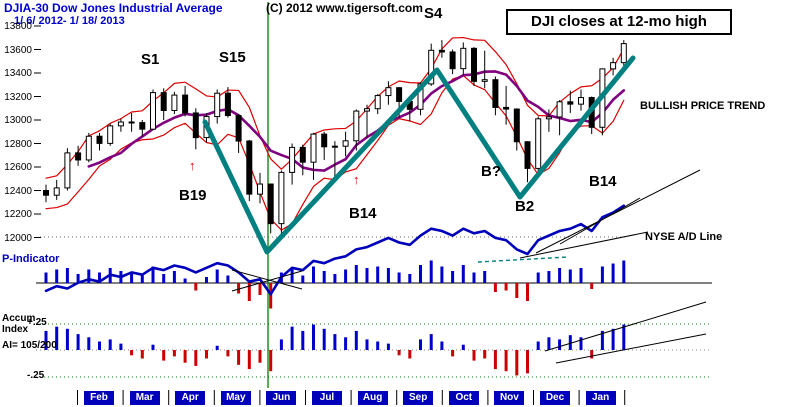 This screenshot has height=407, width=800. Describe the element at coordinates (418, 398) in the screenshot. I see `month-label: Sep` at that location.